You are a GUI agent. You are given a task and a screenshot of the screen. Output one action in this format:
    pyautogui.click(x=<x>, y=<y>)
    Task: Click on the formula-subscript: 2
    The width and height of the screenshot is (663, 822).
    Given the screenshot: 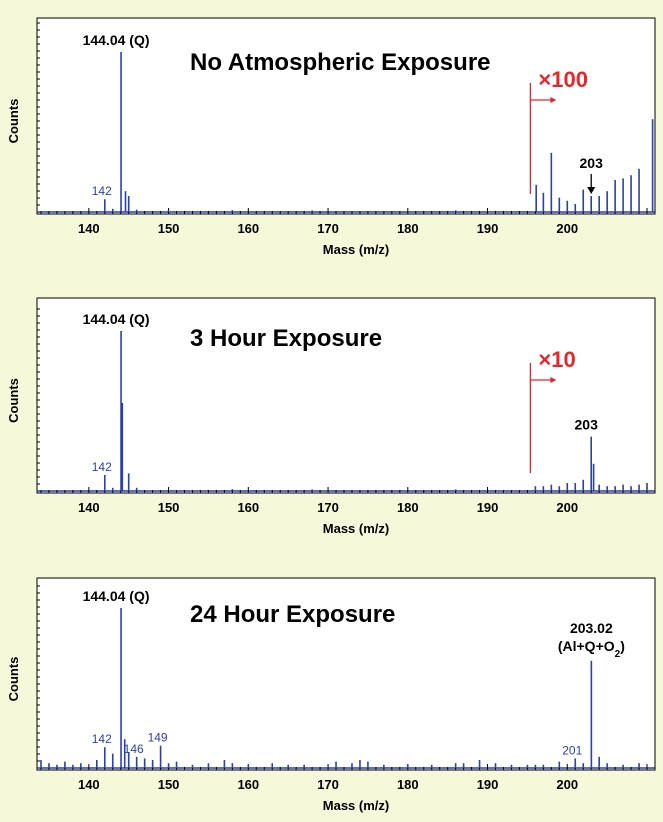 What is the action you would take?
    pyautogui.click(x=618, y=653)
    